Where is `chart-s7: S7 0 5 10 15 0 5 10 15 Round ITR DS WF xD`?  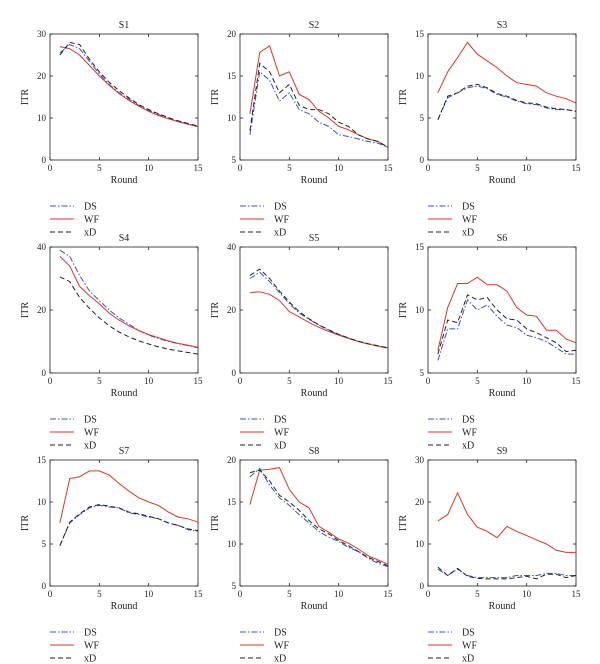 chart-s7: S7 0 5 10 15 0 5 10 15 Round ITR DS WF xD is located at coordinates (111, 555).